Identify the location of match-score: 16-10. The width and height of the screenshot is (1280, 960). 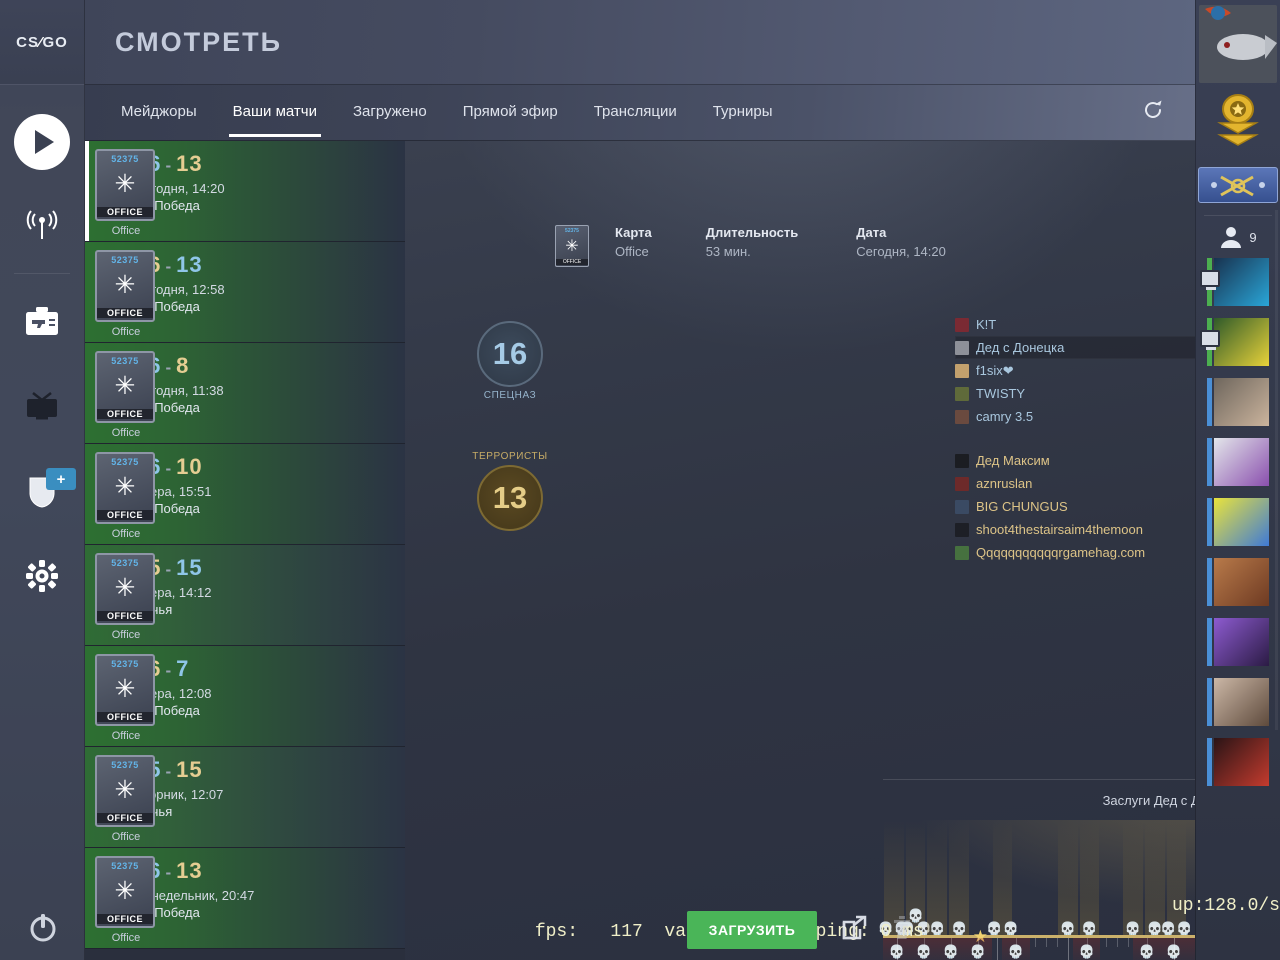
(270, 467).